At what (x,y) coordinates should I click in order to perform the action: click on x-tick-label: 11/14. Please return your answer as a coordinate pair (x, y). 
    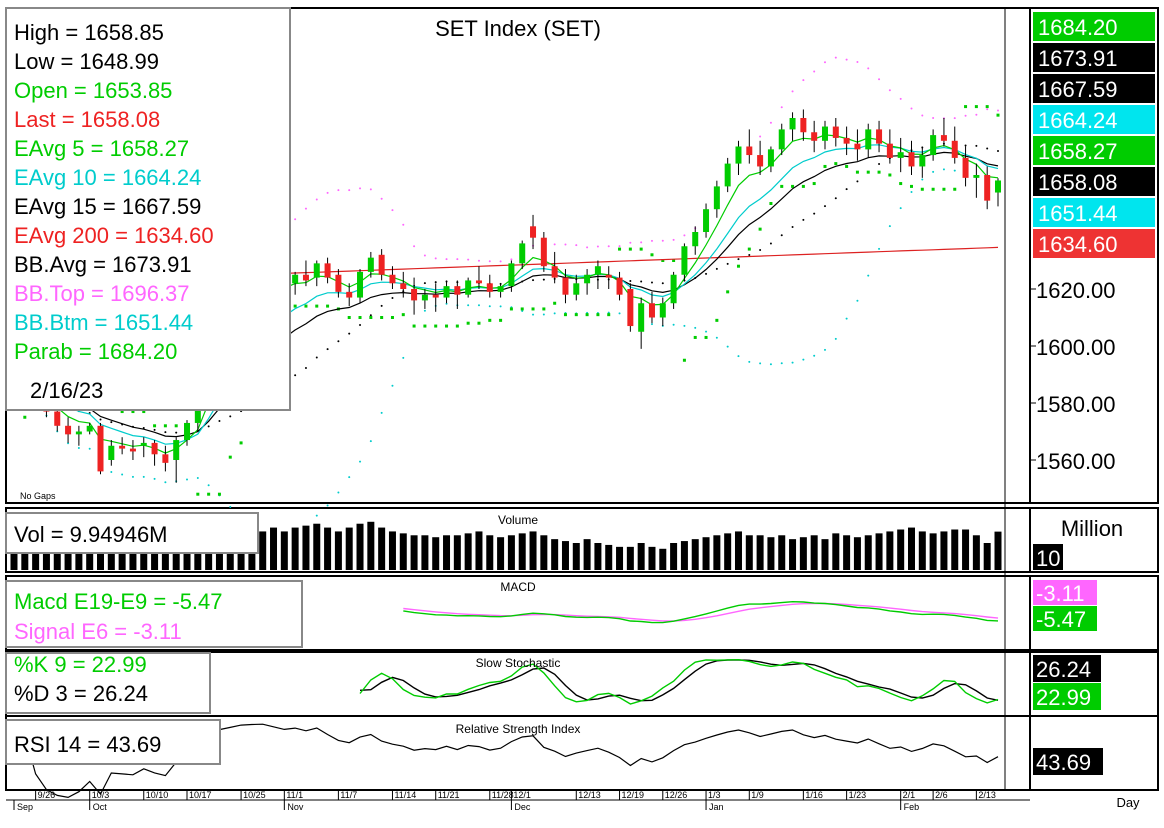
    Looking at the image, I should click on (405, 795).